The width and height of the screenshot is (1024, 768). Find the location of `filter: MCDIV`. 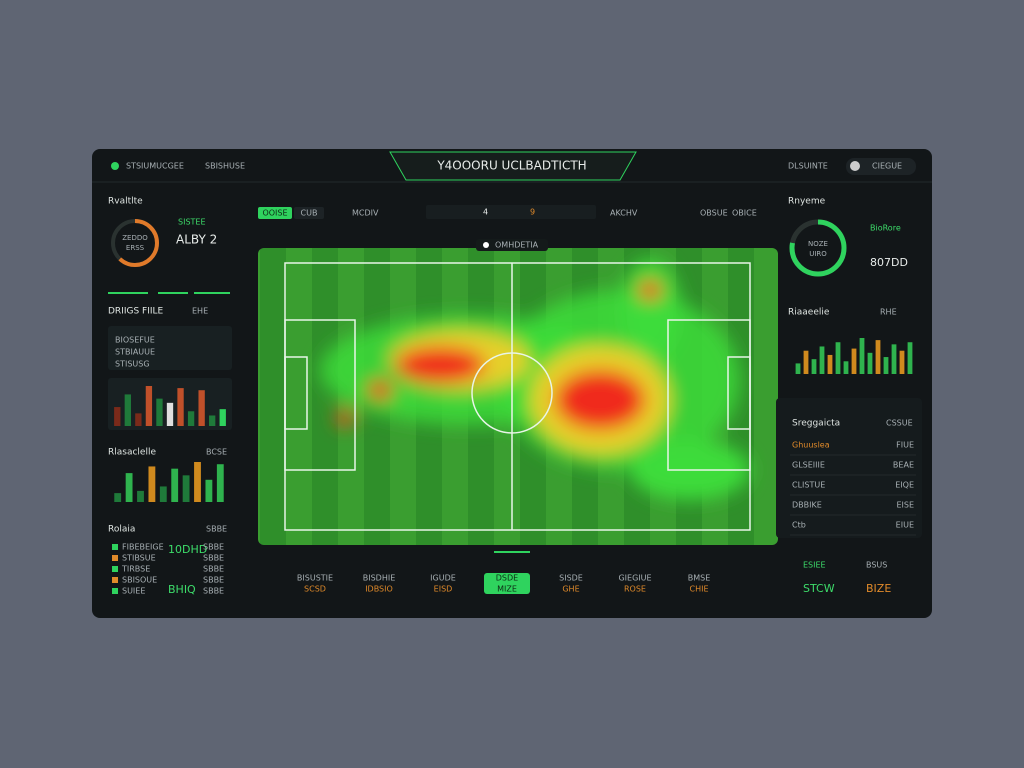

filter: MCDIV is located at coordinates (365, 213).